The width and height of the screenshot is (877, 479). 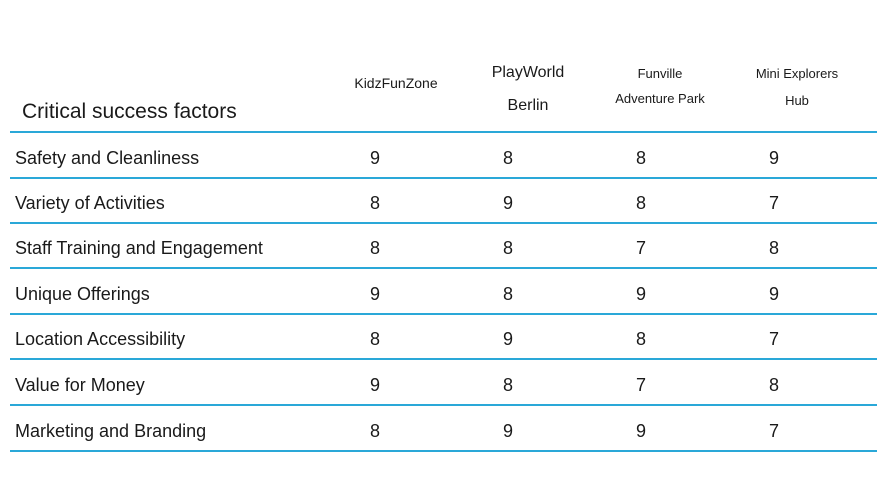 I want to click on column-header-kidzfunzone: KidzFunZone, so click(x=396, y=83).